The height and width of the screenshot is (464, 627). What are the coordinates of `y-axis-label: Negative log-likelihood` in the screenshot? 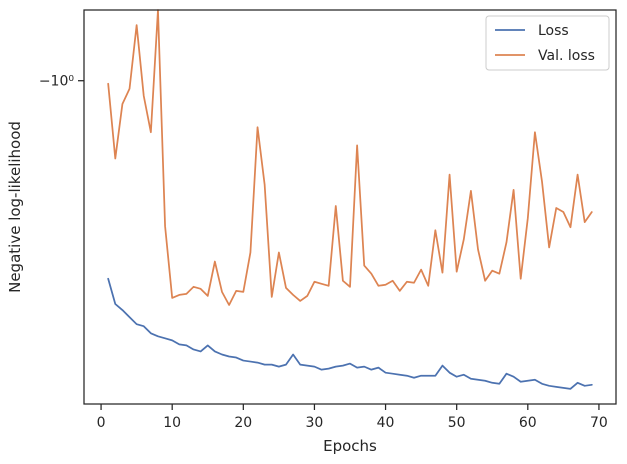 It's located at (15, 207).